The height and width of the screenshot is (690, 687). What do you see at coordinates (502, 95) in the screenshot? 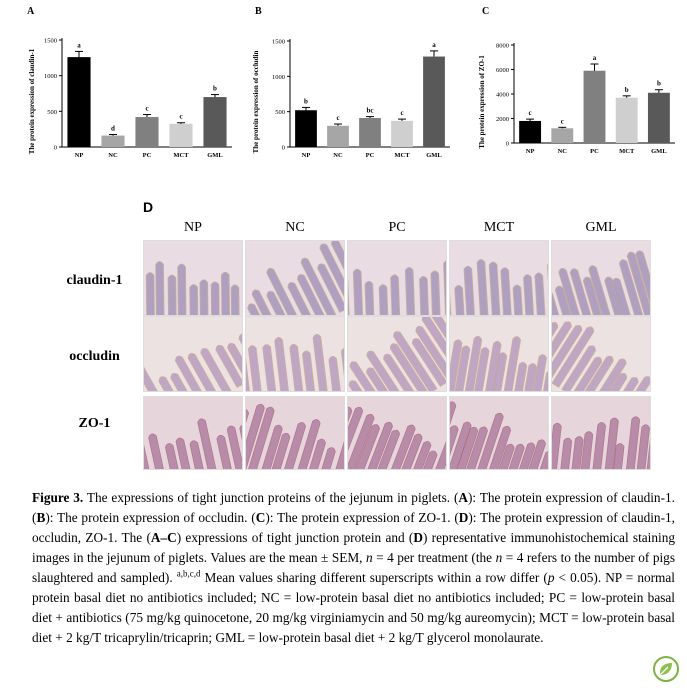
I see `y-tick-label: 4000` at bounding box center [502, 95].